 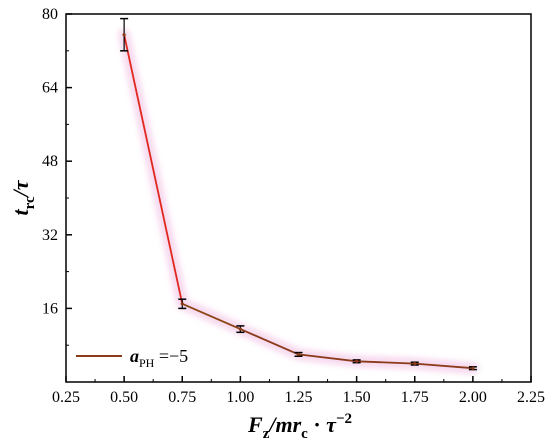 I want to click on y-tick-label-2: 48, so click(x=50, y=161).